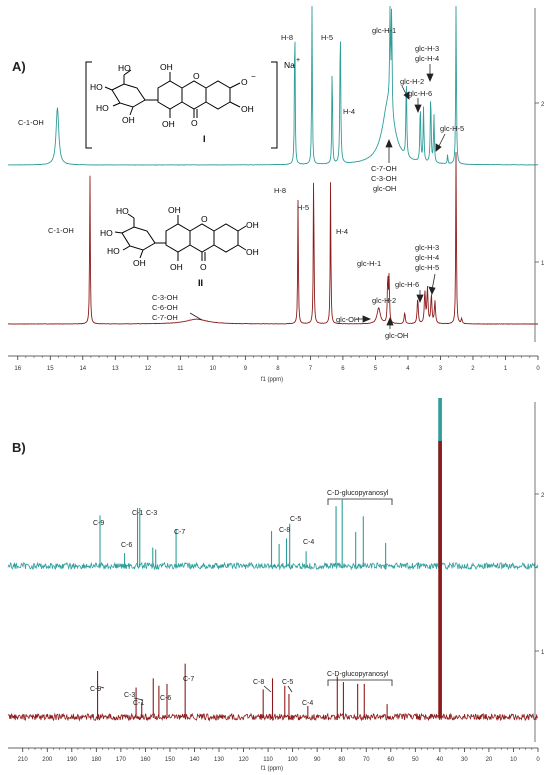 The image size is (550, 775). What do you see at coordinates (121, 760) in the screenshot?
I see `panel-b-tick-label-4: 170` at bounding box center [121, 760].